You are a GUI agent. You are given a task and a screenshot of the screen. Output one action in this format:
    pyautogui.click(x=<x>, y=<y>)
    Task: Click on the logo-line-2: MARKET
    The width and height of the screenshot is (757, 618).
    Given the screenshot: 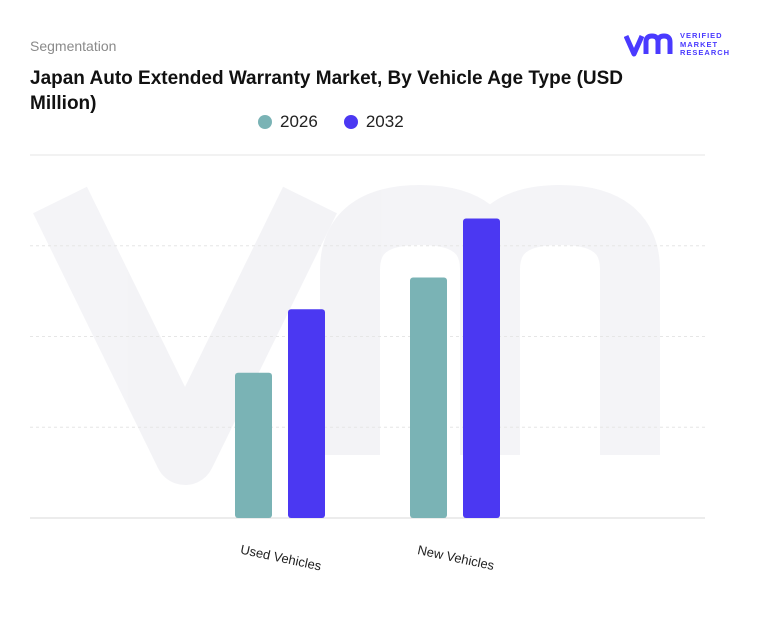 What is the action you would take?
    pyautogui.click(x=699, y=44)
    